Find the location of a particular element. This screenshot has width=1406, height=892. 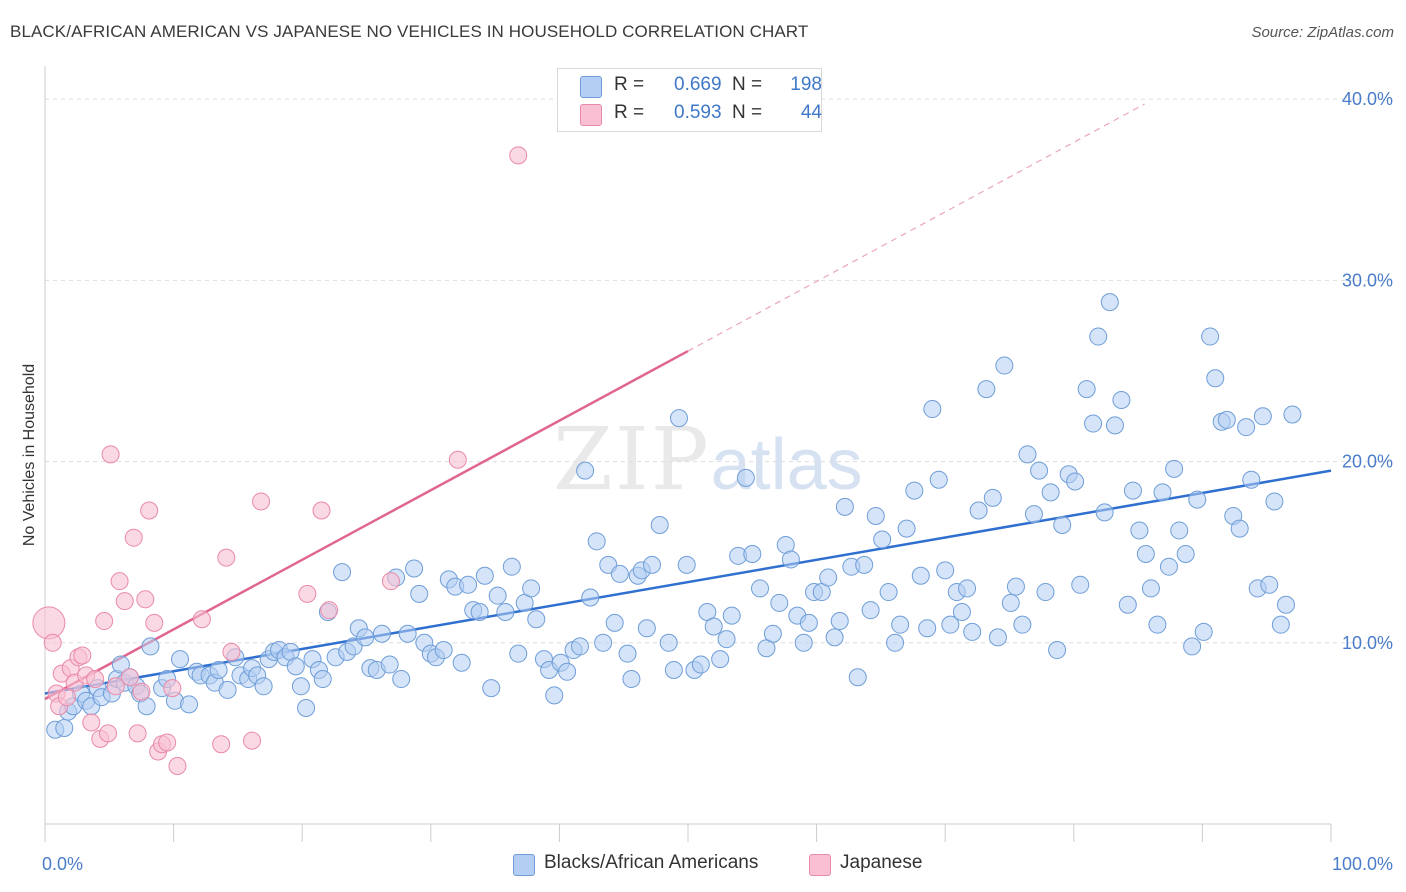

legend-r-value: 0.669 is located at coordinates (698, 84).